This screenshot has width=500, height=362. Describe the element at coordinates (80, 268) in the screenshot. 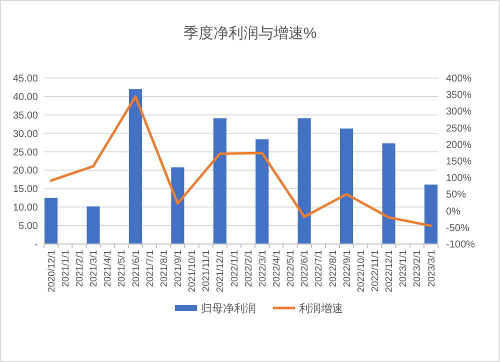

I see `x-tick-label: 2021/2/1` at that location.